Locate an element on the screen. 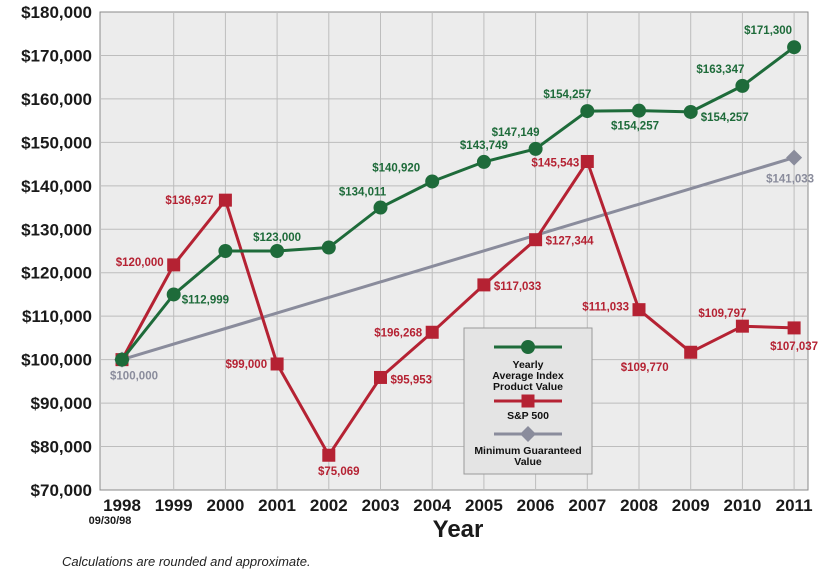  data-label: $127,344 is located at coordinates (570, 242).